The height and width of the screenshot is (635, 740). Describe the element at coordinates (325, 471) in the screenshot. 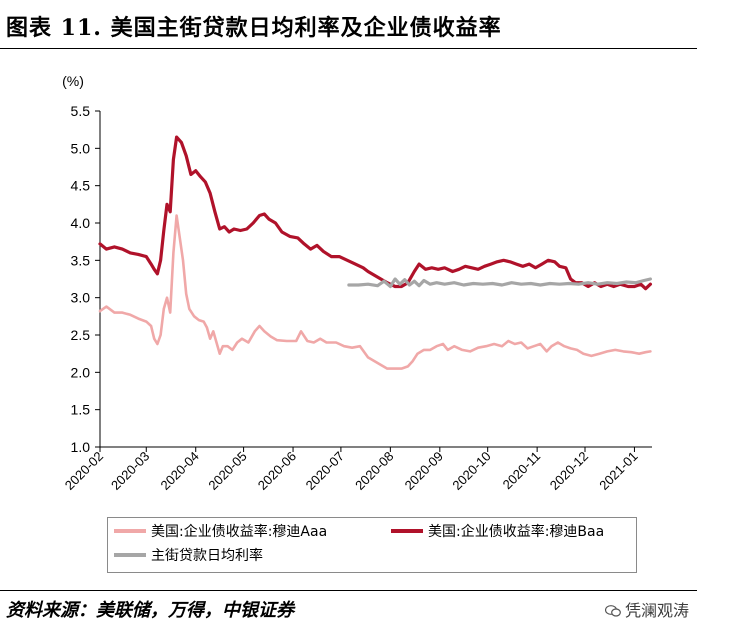

I see `x-tick-label: 2020-07` at that location.